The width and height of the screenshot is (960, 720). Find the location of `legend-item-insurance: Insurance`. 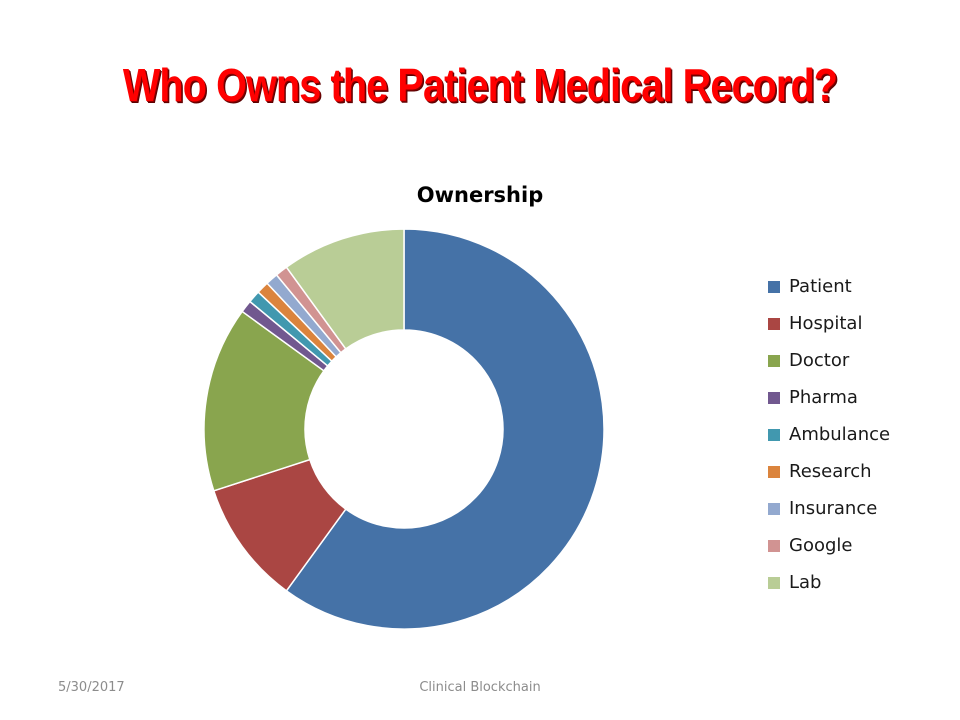

legend-item-insurance: Insurance is located at coordinates (858, 508).